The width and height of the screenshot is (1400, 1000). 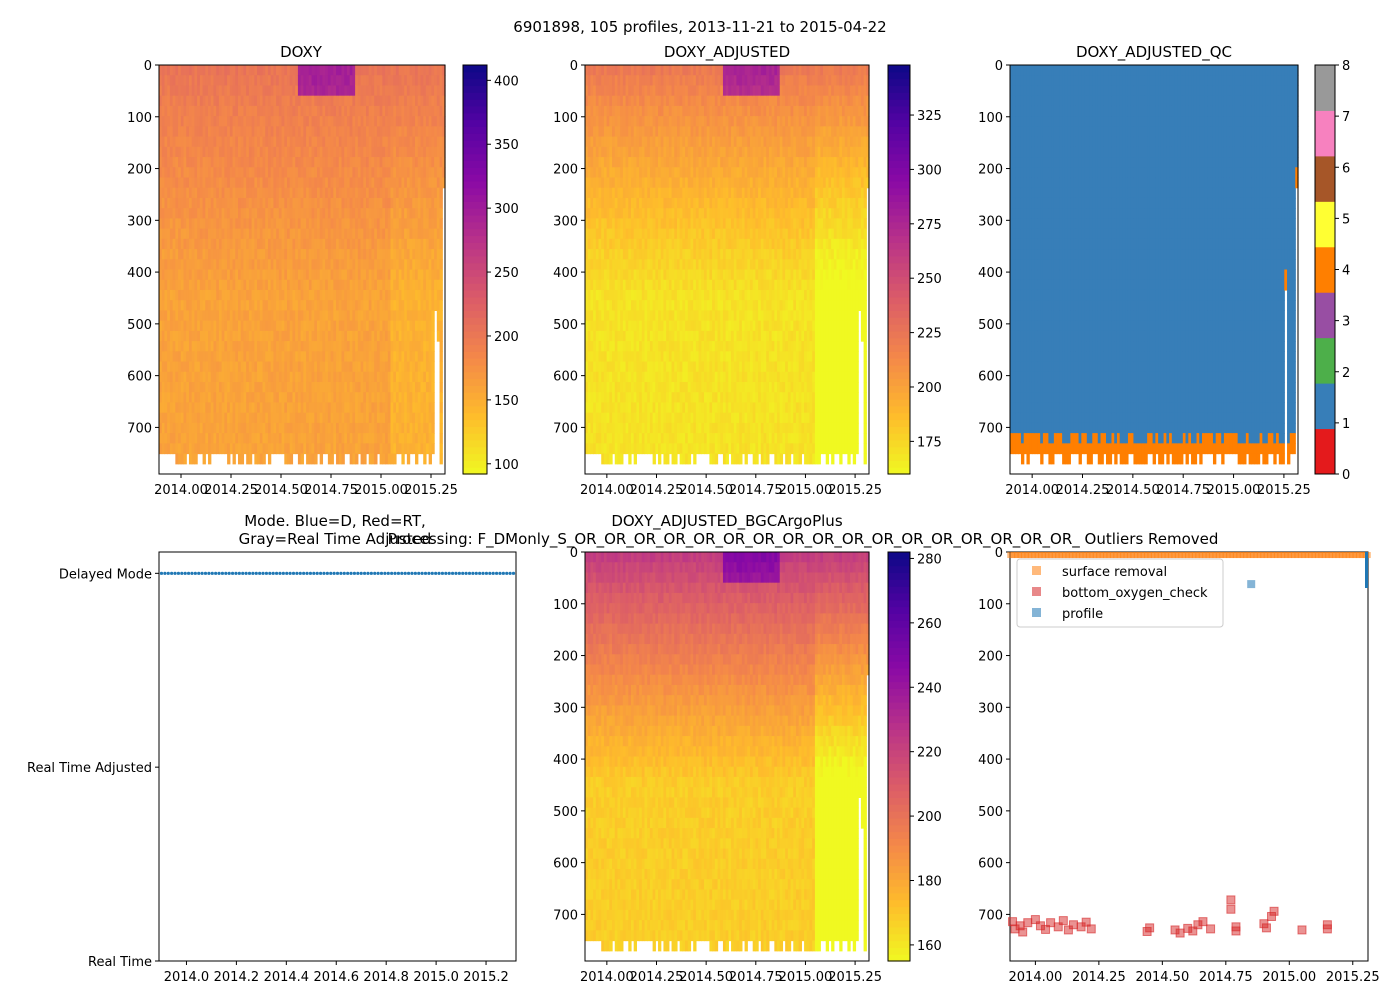 I want to click on panel-title-doxy-adjusted: DOXY_ADJUSTED, so click(x=727, y=52).